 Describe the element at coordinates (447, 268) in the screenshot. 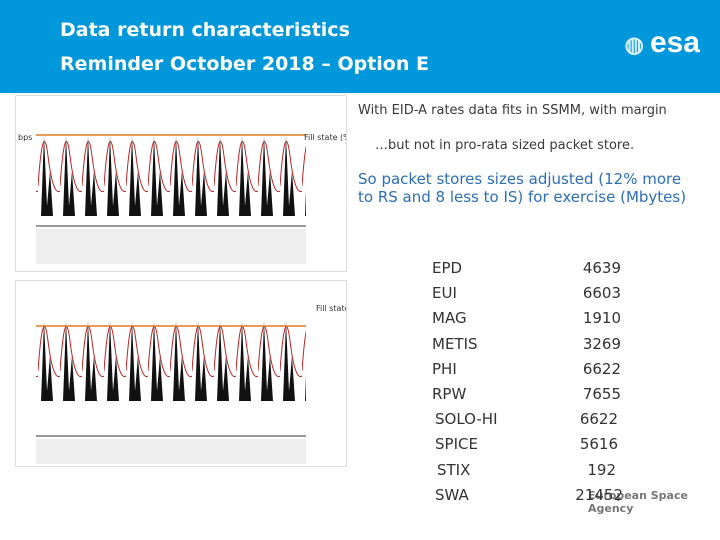

I see `row-name: EPD` at that location.